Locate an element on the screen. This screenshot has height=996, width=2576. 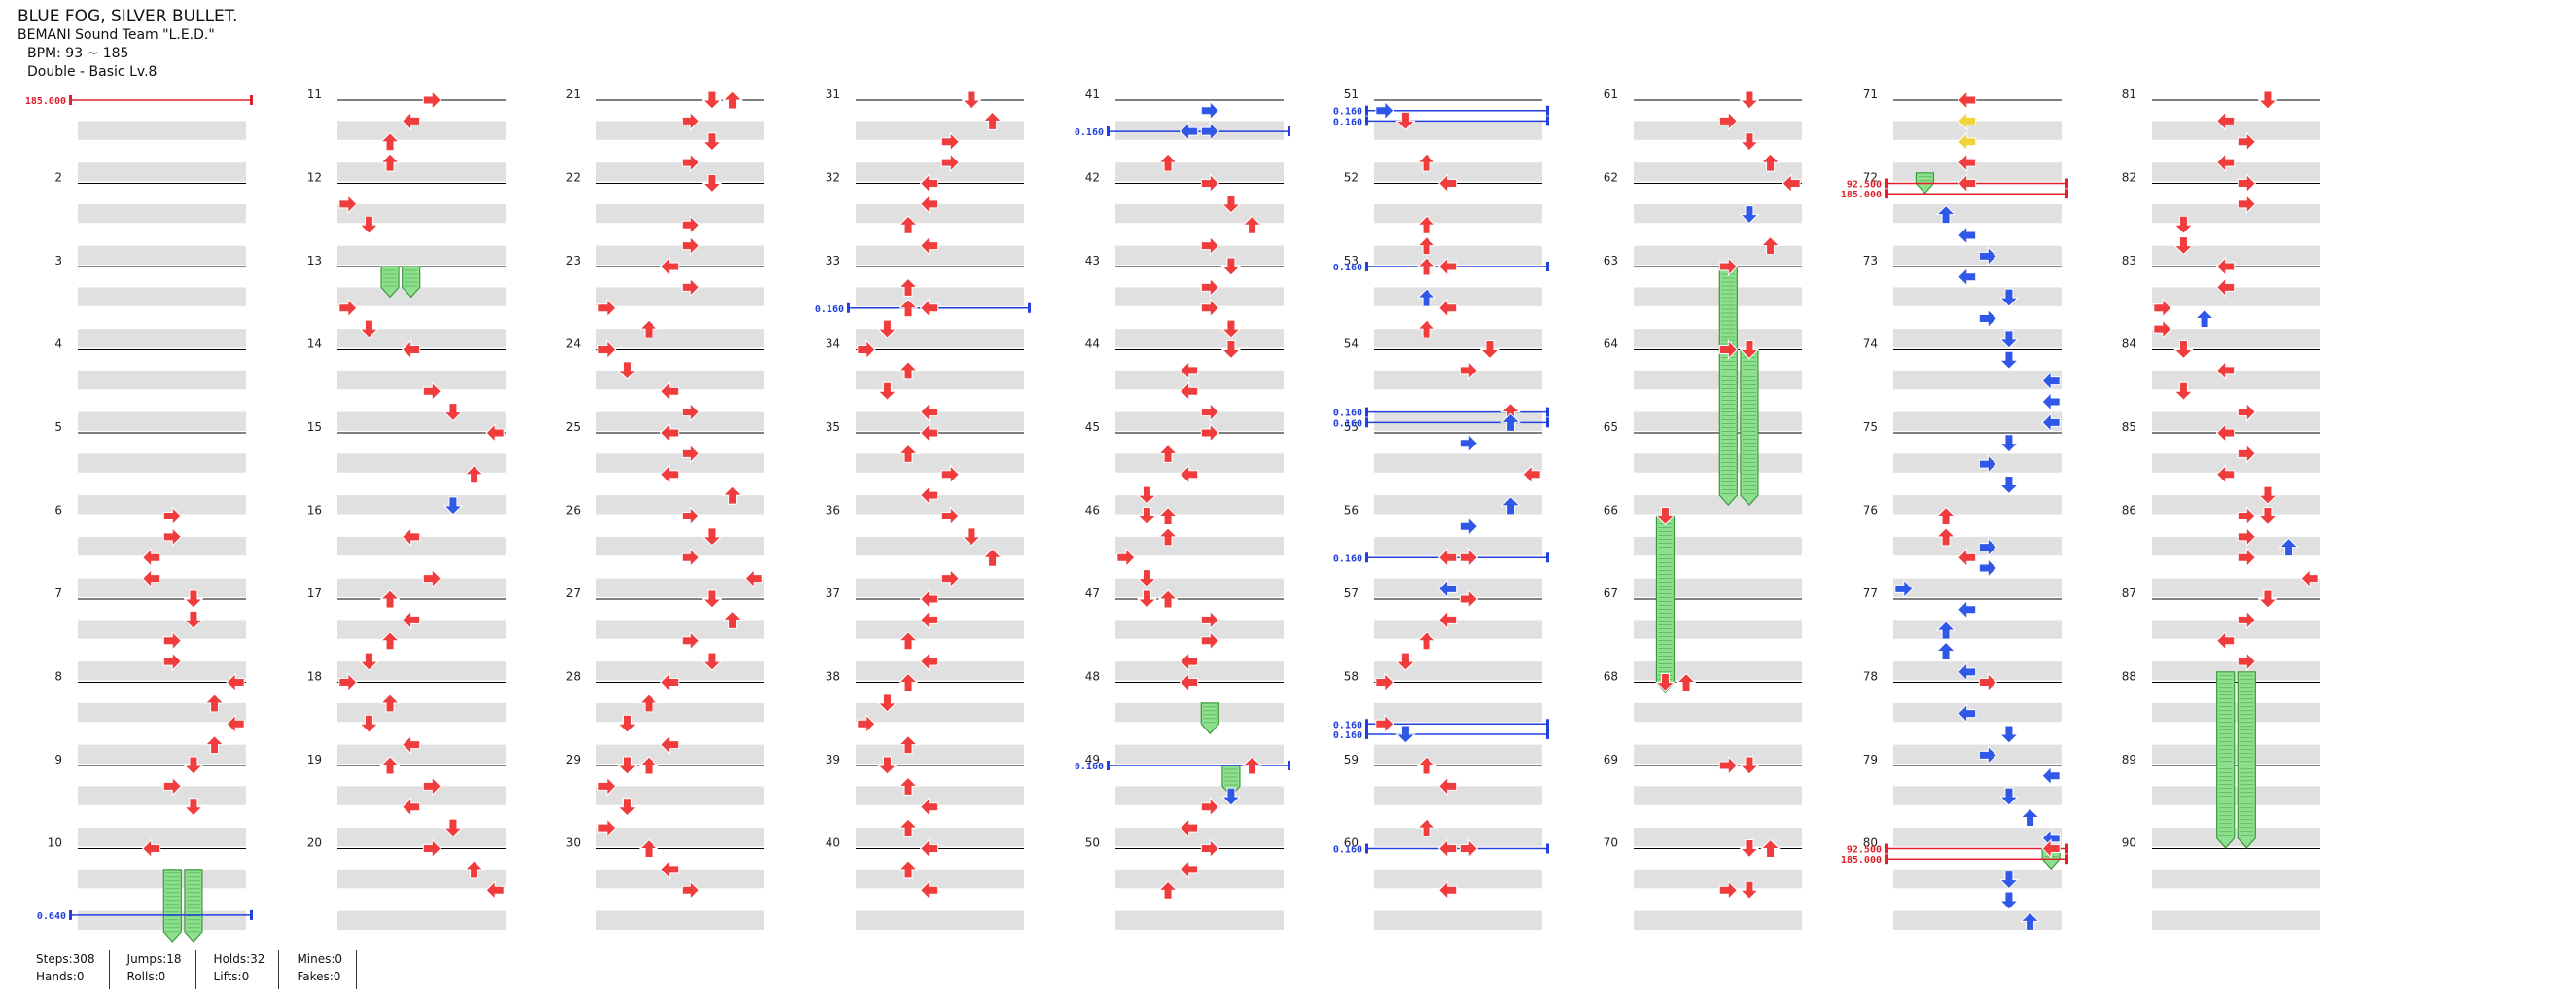
measure-51: 51 is located at coordinates (1443, 135).